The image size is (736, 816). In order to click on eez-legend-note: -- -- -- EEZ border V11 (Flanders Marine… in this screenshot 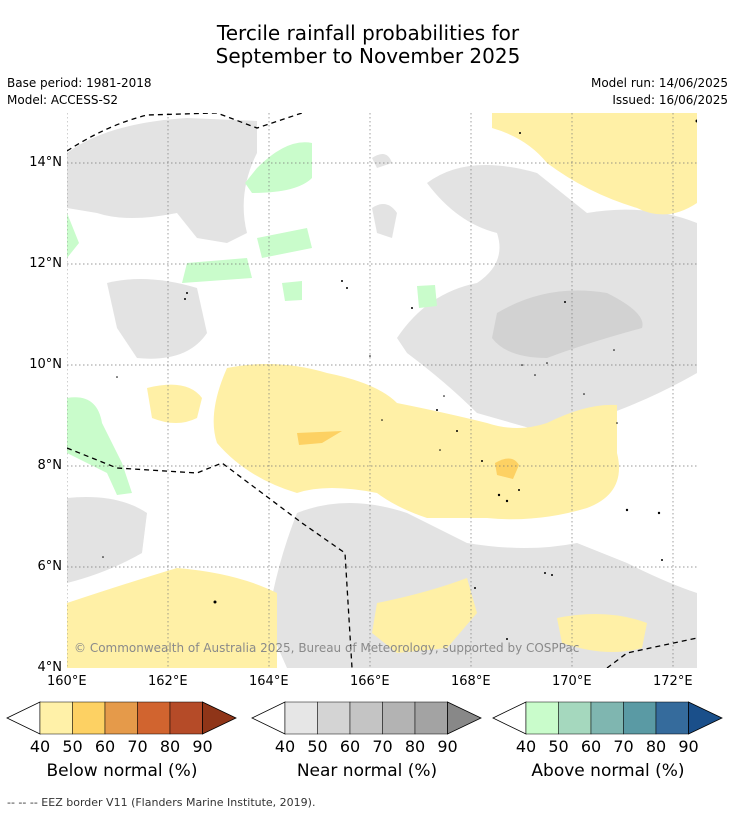, I will do `click(161, 802)`.